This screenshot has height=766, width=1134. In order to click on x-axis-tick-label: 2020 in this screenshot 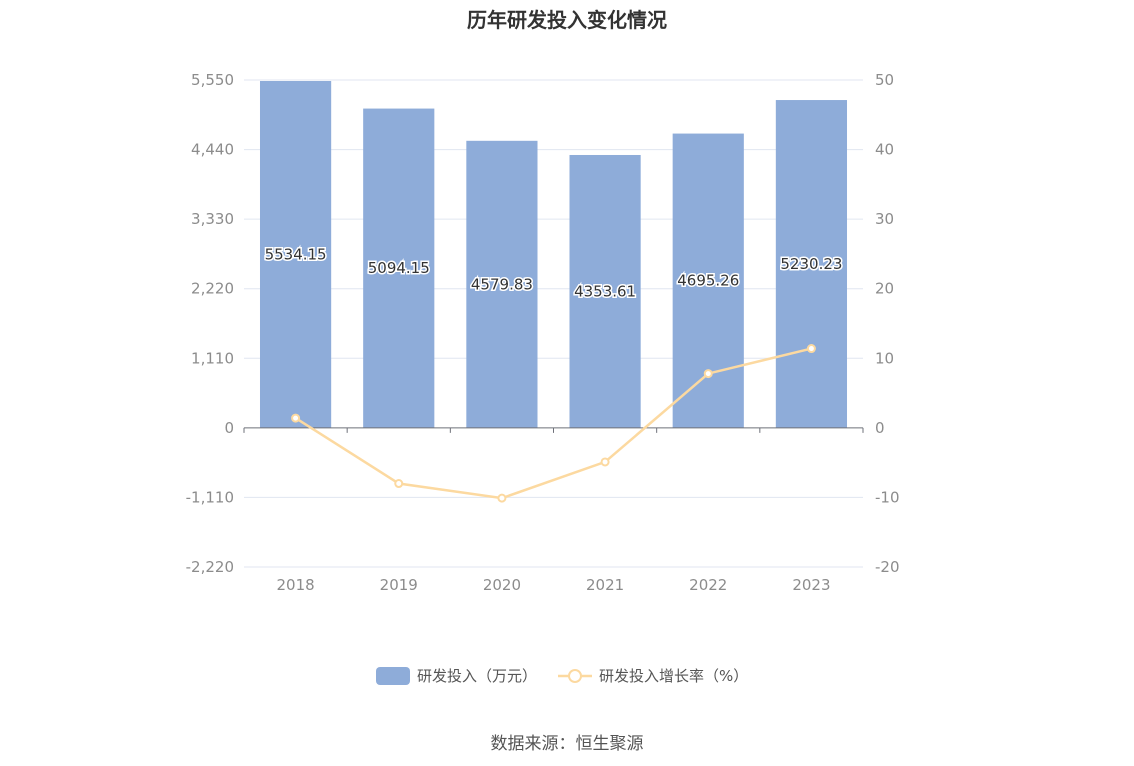, I will do `click(502, 585)`.